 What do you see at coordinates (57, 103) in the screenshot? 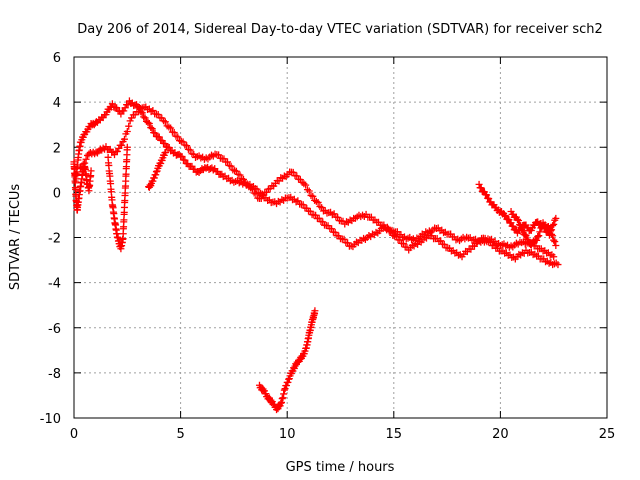
I see `y-tick-label: 4` at bounding box center [57, 103].